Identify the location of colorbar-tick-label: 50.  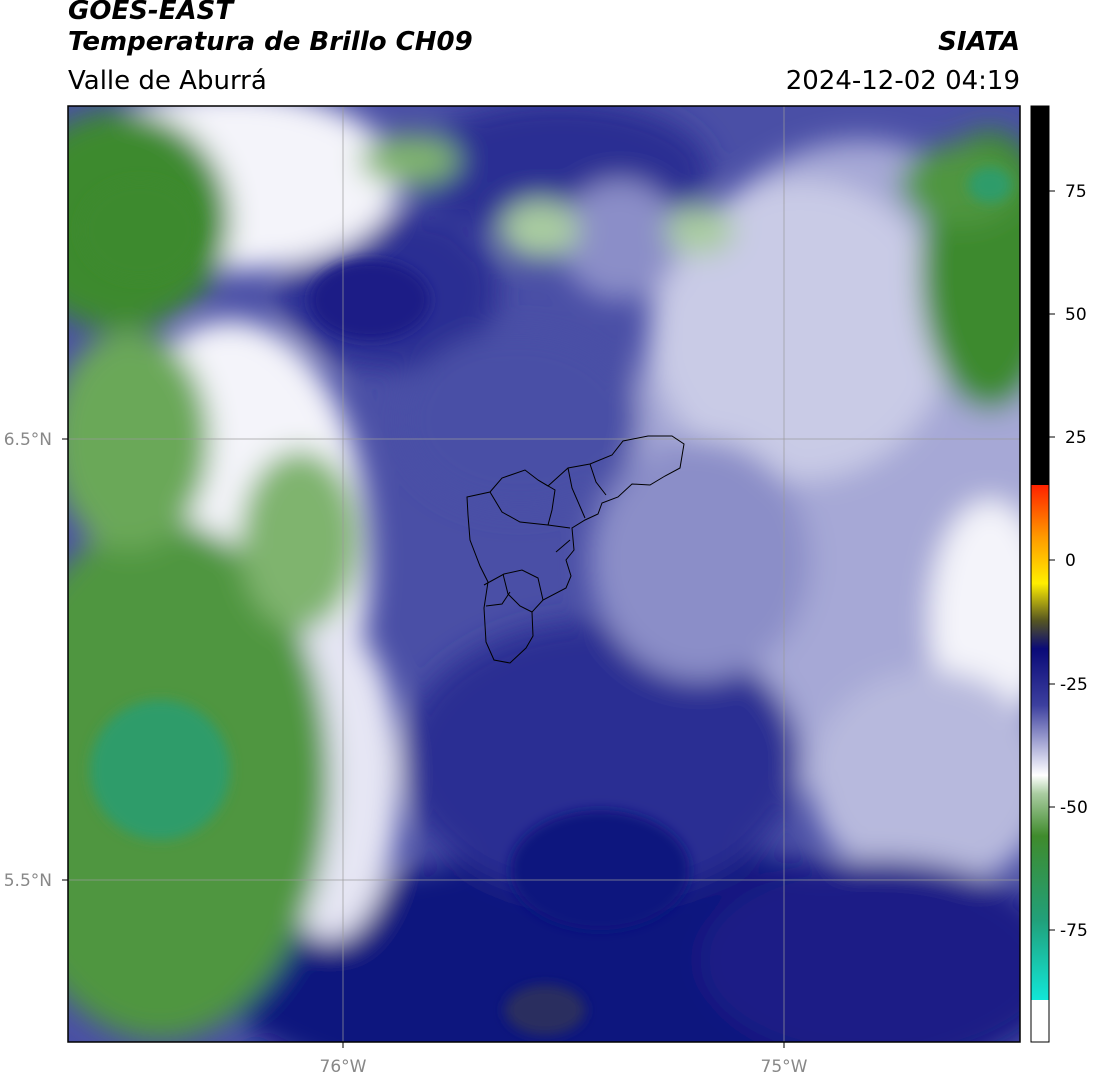
(1076, 315).